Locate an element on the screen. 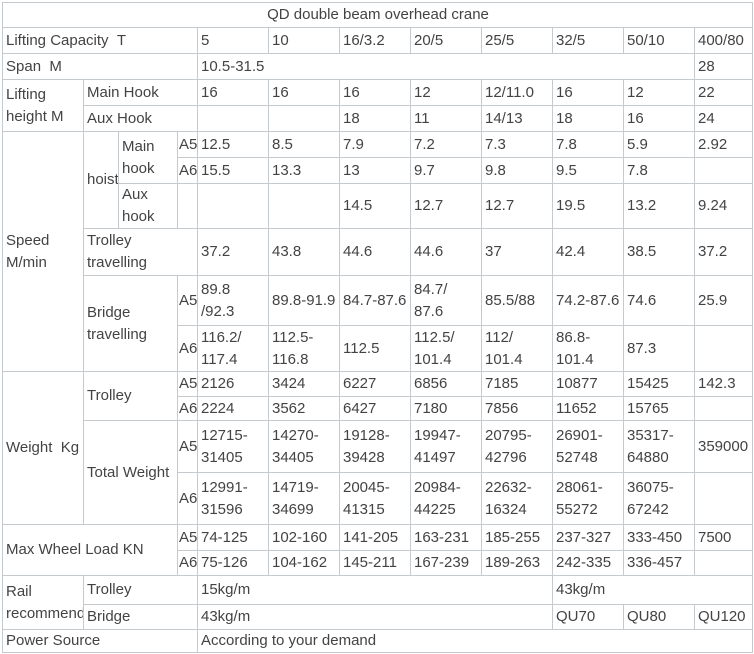 The height and width of the screenshot is (654, 754). row-label-lifting-capacity: Lifting Capacity T is located at coordinates (100, 40).